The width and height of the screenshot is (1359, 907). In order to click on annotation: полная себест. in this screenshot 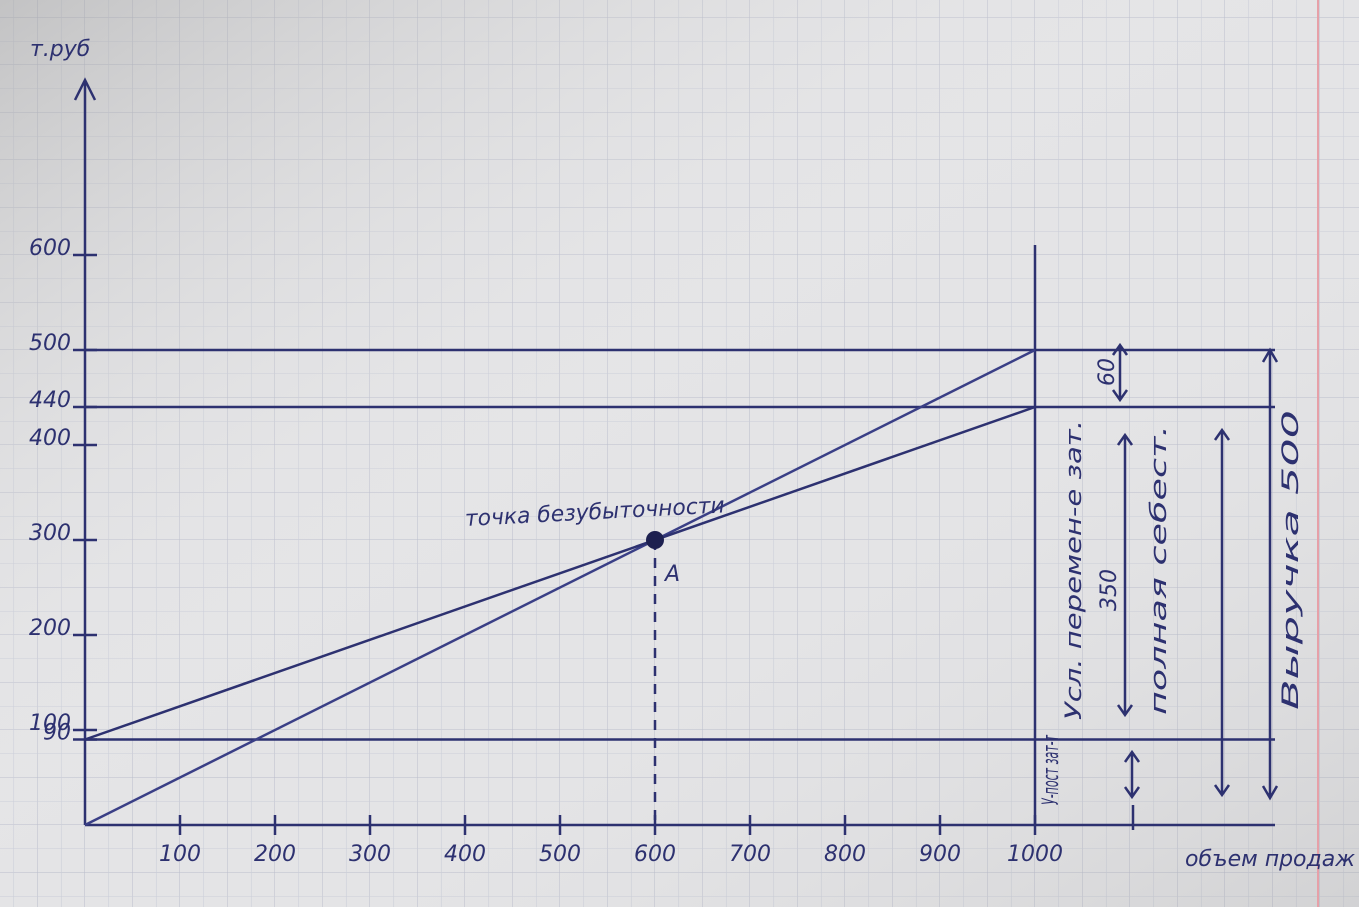, I will do `click(1159, 570)`.